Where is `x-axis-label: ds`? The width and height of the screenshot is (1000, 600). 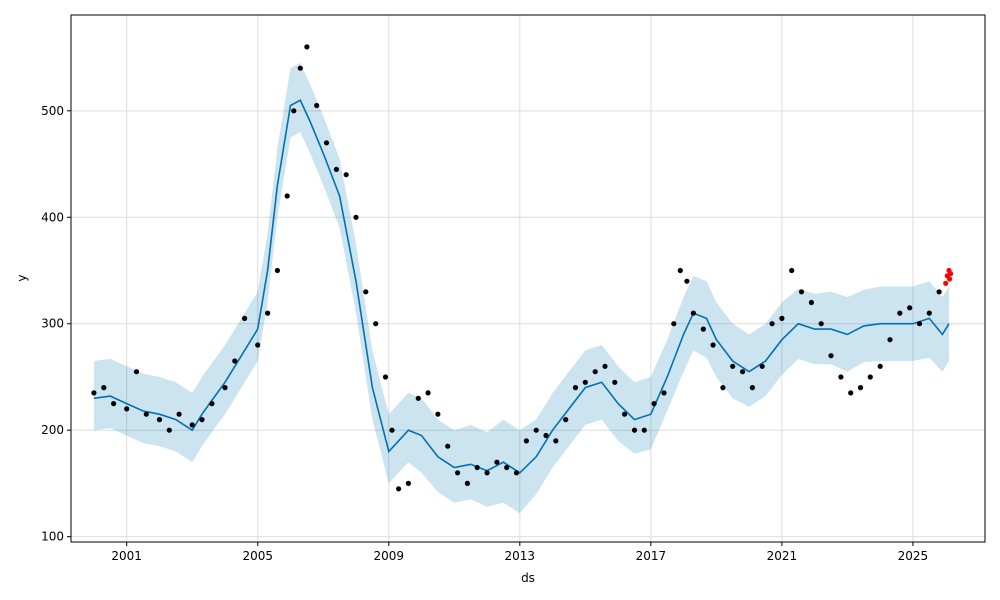
x-axis-label: ds is located at coordinates (528, 578).